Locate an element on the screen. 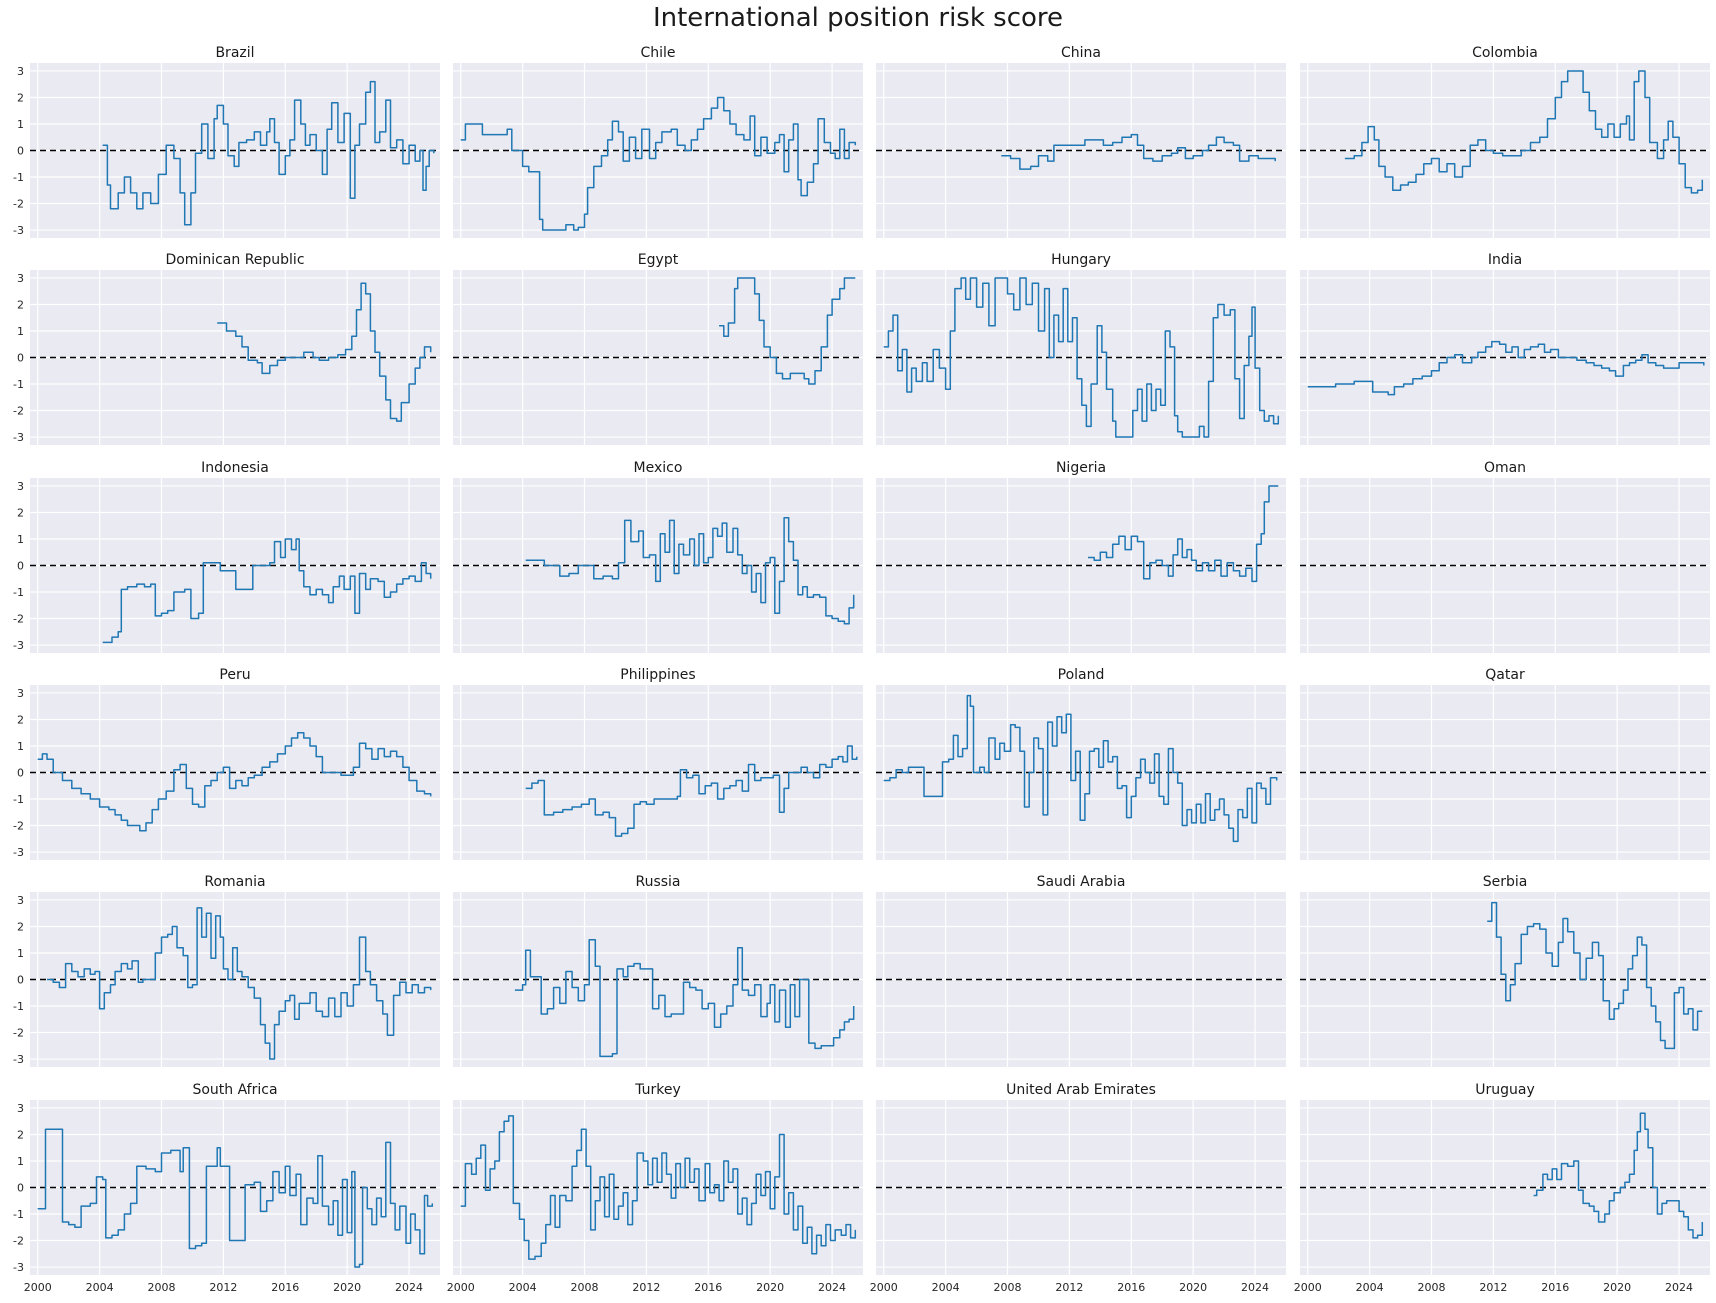 This screenshot has height=1303, width=1716. series-line-dominican-republic is located at coordinates (324, 352).